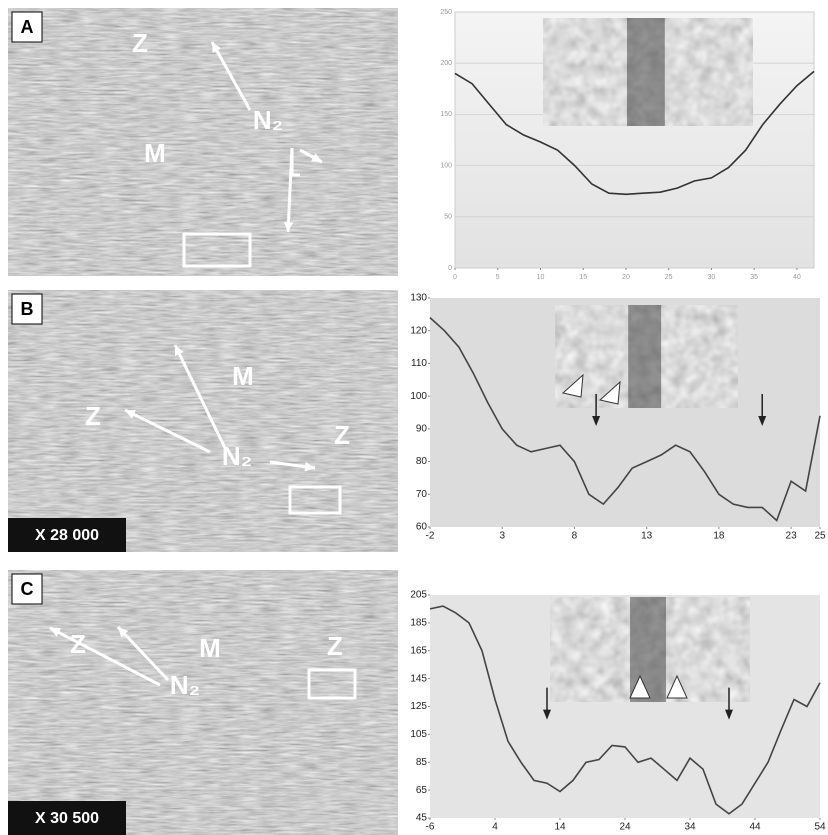  I want to click on y-tick-label: 150, so click(446, 114).